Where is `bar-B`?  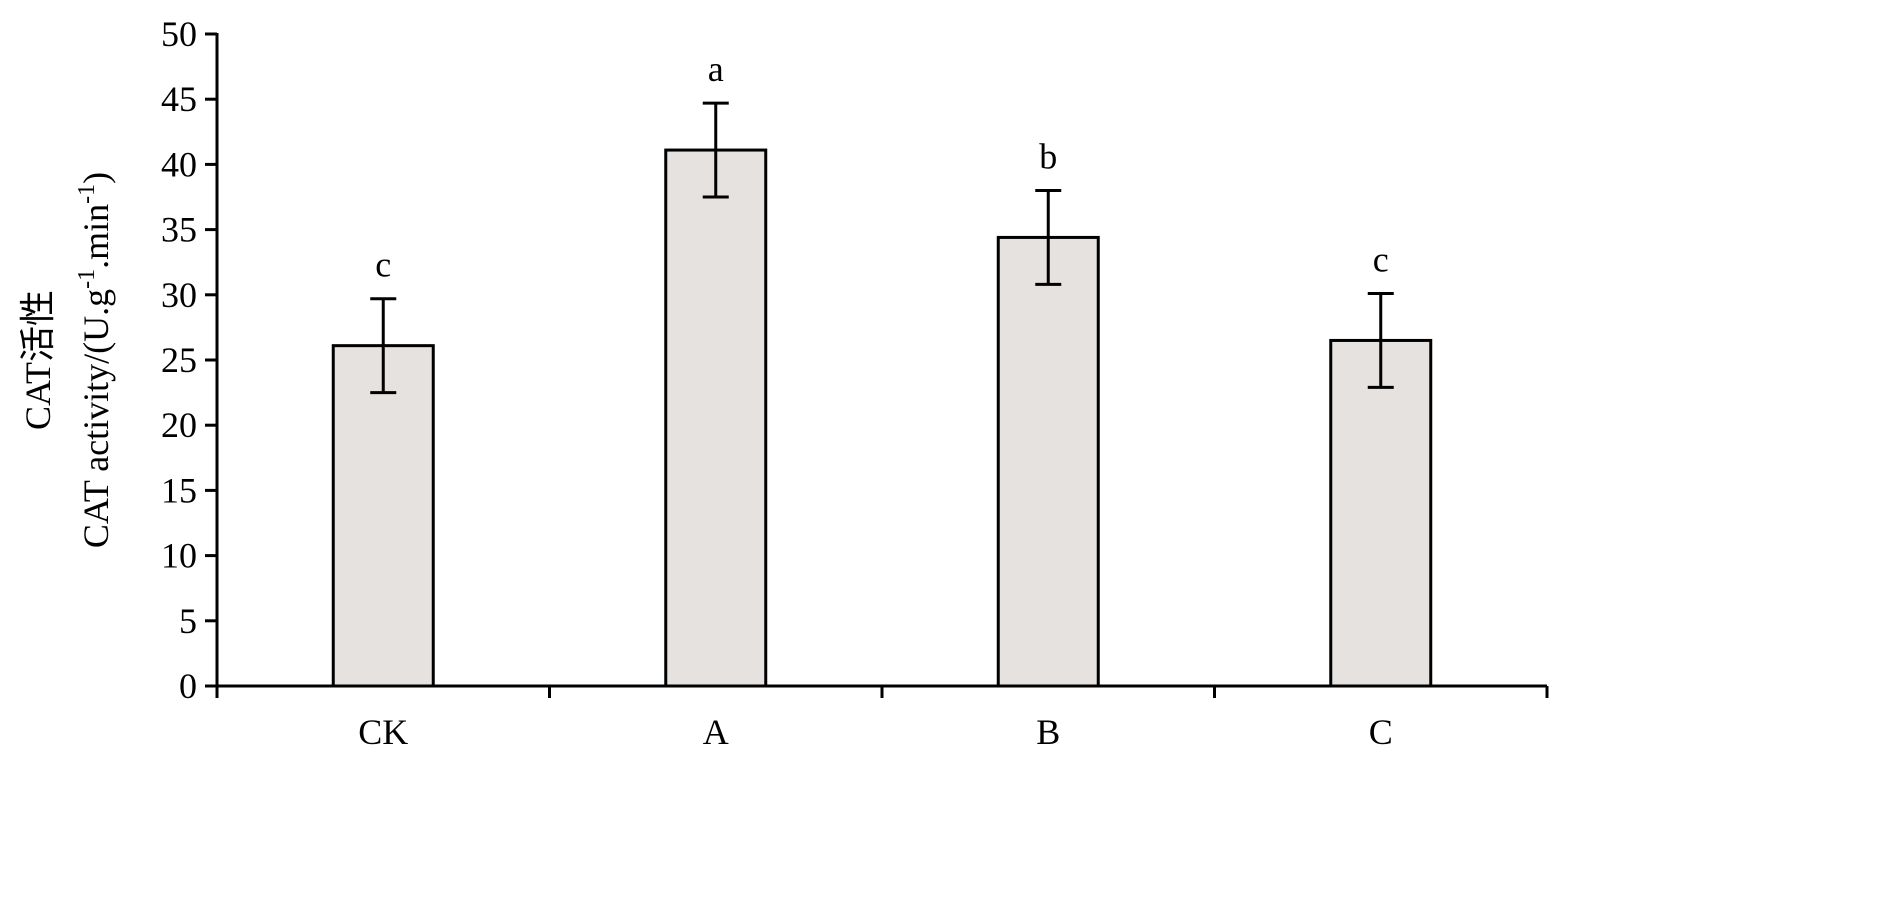 bar-B is located at coordinates (1048, 461).